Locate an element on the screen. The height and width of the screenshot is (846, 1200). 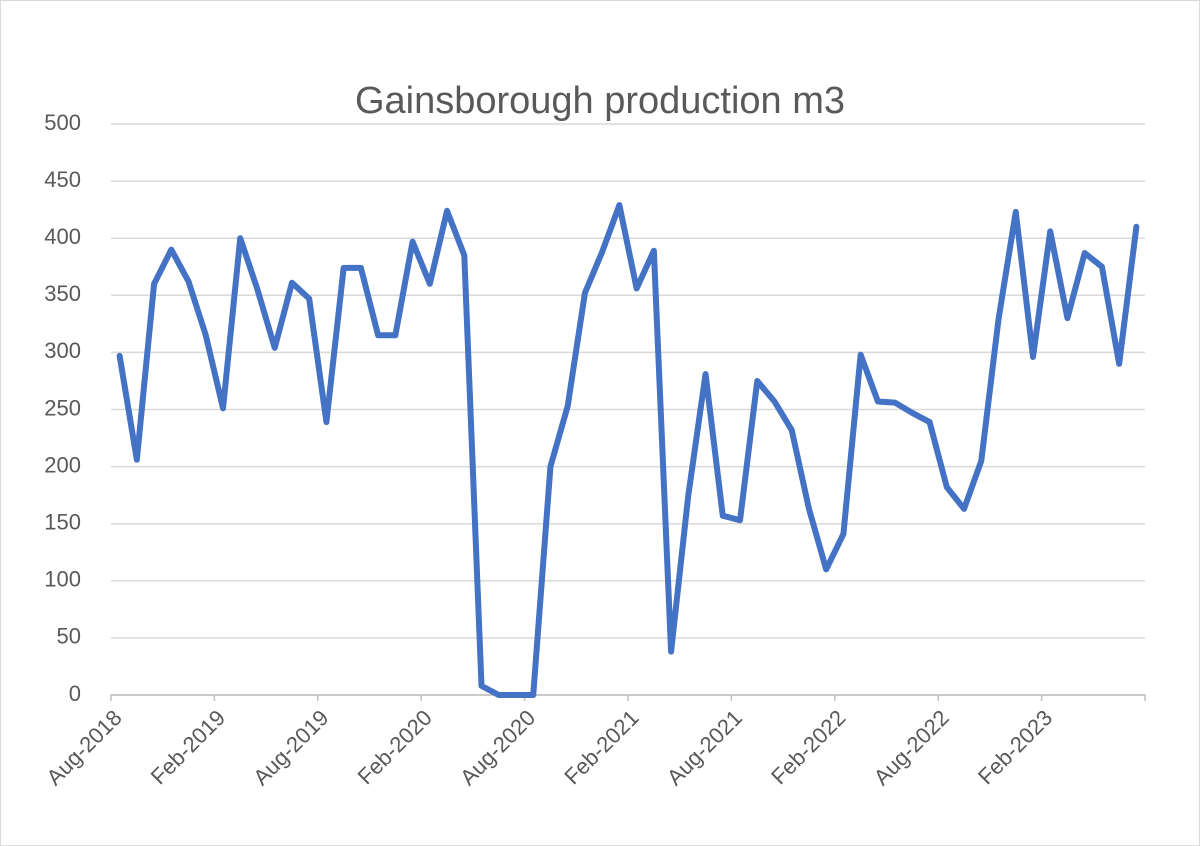
y-tick-label: 250 is located at coordinates (62, 407).